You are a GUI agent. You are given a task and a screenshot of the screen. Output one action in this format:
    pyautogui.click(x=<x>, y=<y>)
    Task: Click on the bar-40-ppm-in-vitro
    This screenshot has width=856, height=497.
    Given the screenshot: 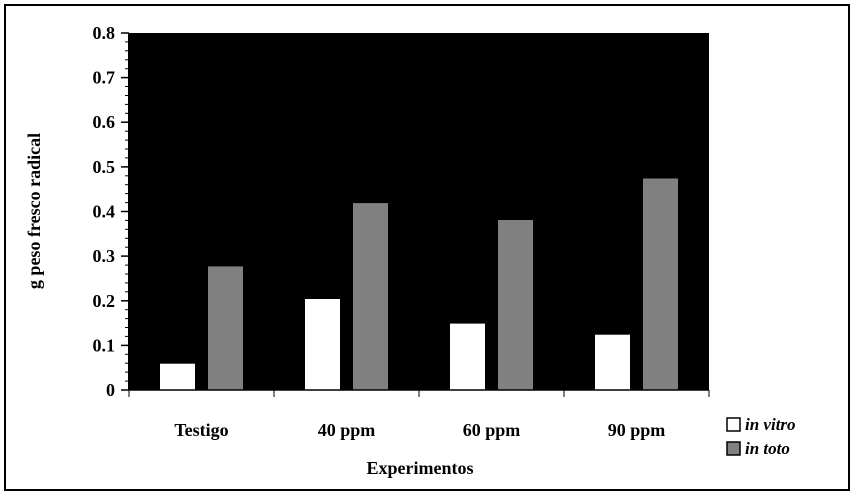 What is the action you would take?
    pyautogui.click(x=322, y=344)
    